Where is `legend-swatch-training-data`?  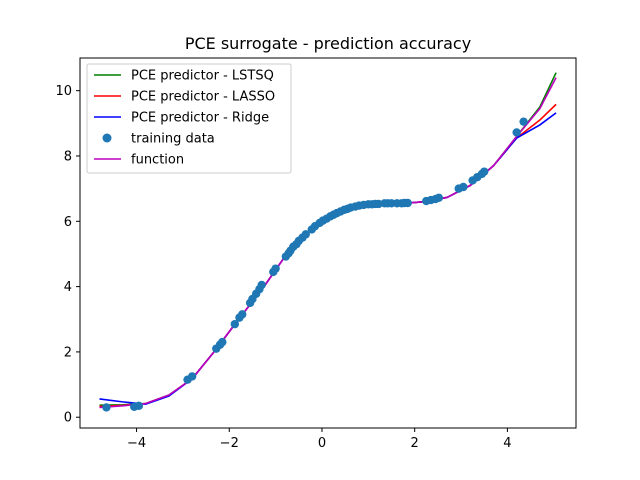 legend-swatch-training-data is located at coordinates (107, 138).